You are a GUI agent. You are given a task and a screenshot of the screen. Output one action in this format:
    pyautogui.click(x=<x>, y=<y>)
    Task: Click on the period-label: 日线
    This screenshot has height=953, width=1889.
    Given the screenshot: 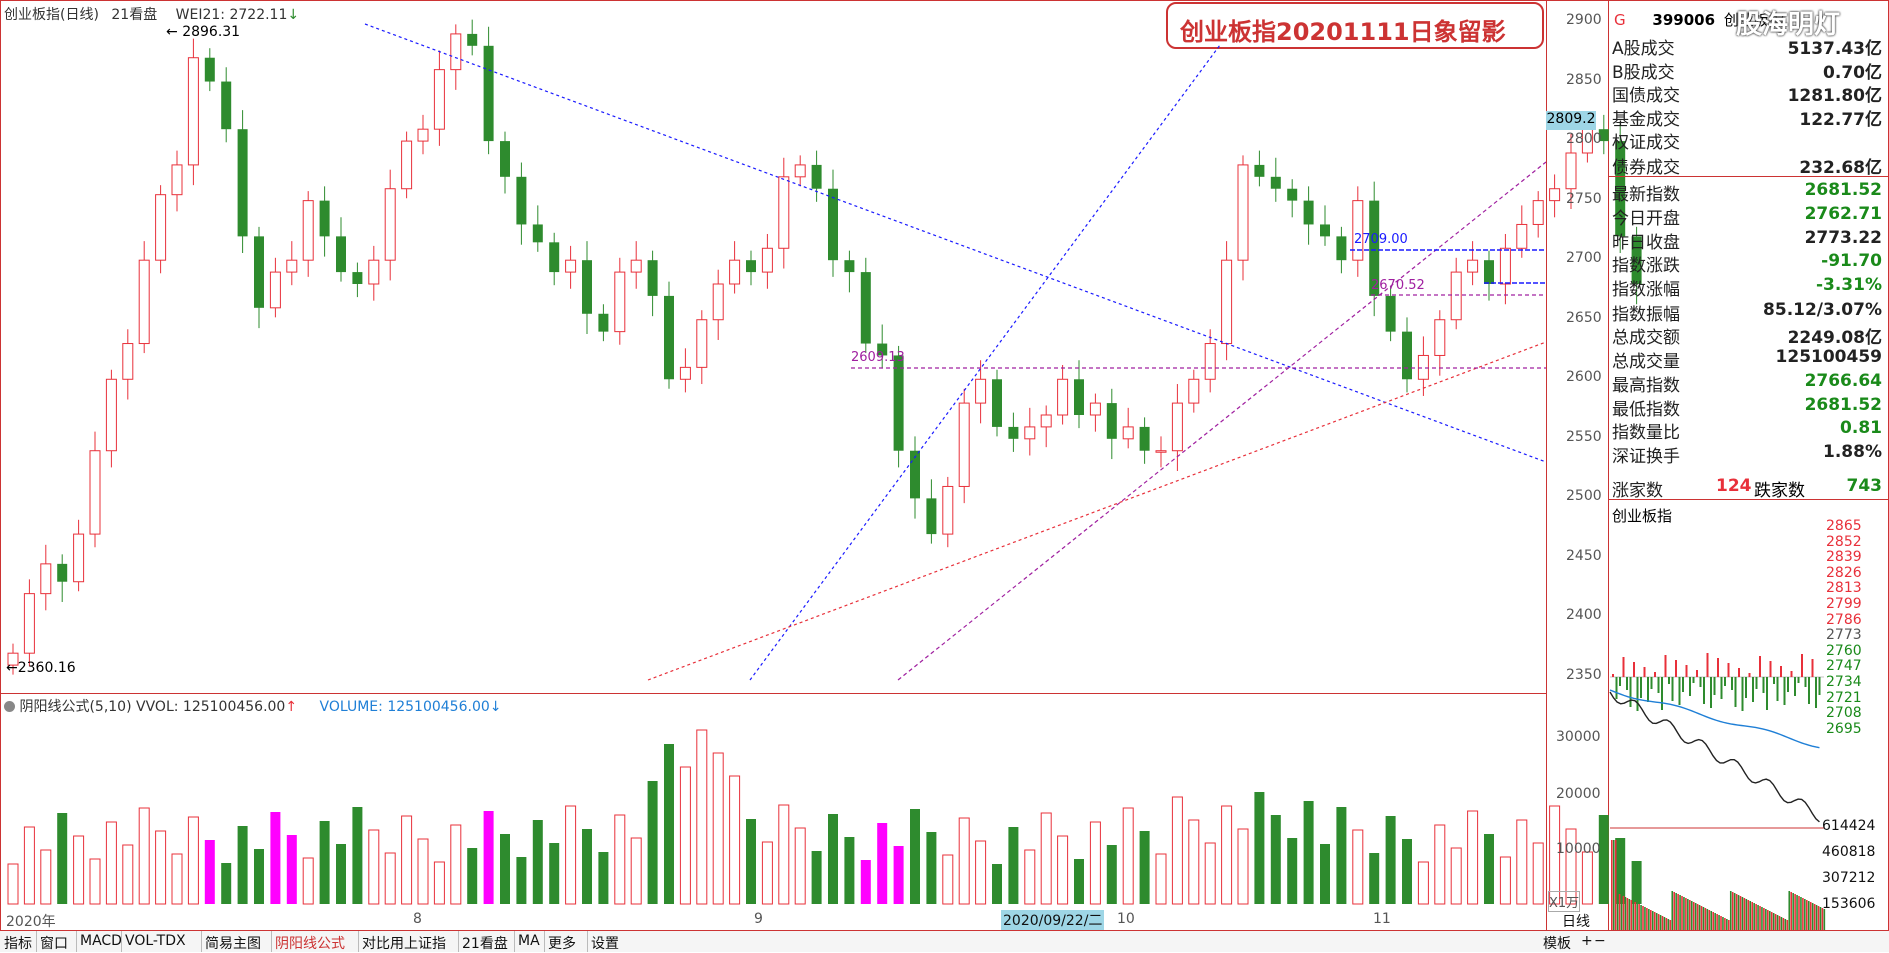 What is the action you would take?
    pyautogui.click(x=1576, y=922)
    